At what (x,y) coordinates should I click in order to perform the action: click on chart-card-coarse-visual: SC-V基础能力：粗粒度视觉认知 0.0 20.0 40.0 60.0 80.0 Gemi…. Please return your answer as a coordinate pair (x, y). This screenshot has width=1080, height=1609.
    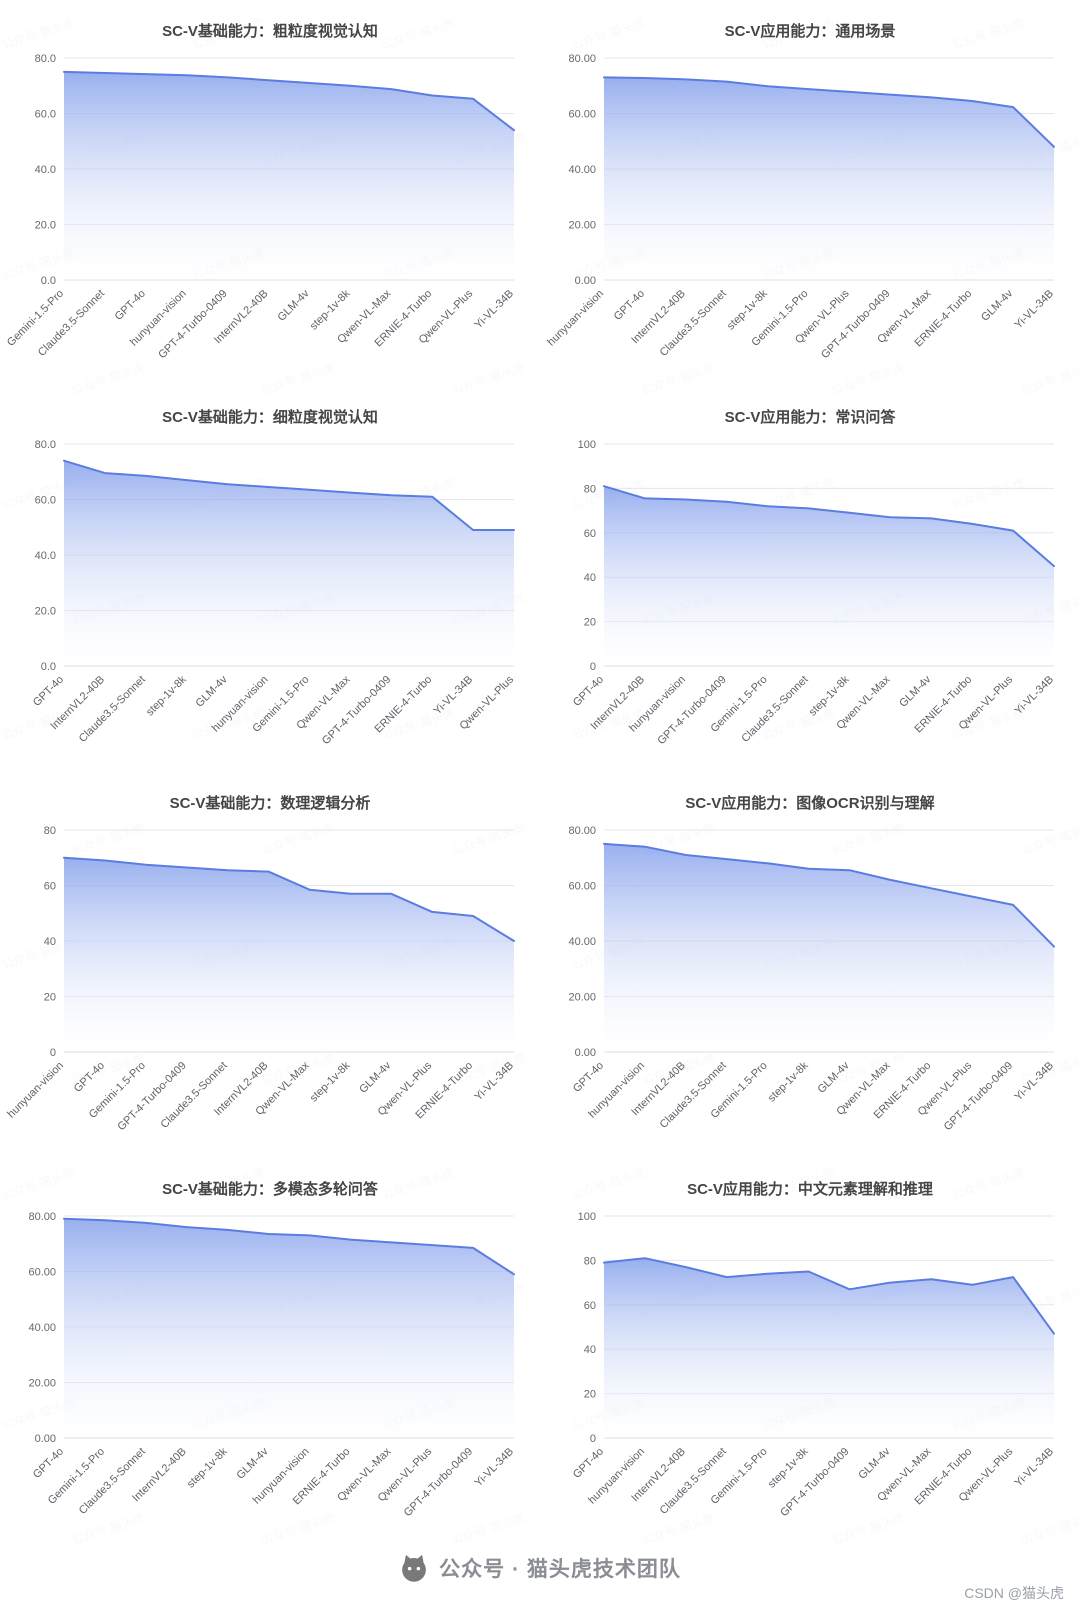
    Looking at the image, I should click on (270, 199).